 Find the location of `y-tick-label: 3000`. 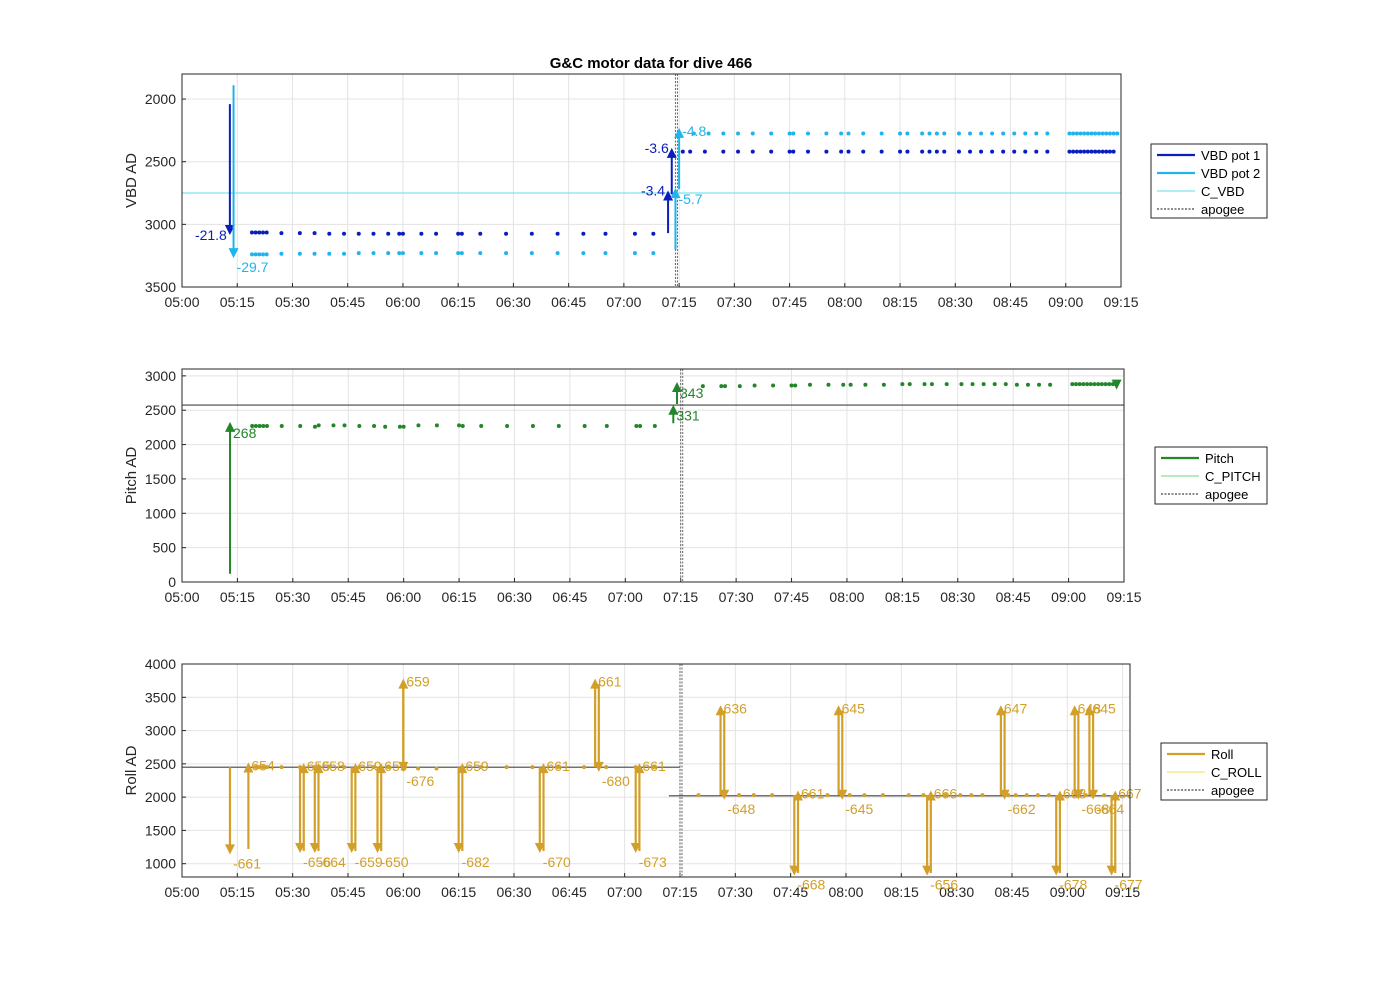

y-tick-label: 3000 is located at coordinates (160, 731).